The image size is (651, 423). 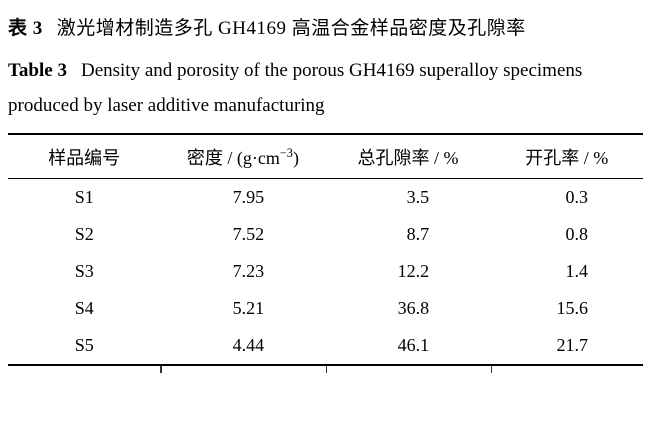 I want to click on cell-open-porosity: 21.7, so click(x=567, y=346).